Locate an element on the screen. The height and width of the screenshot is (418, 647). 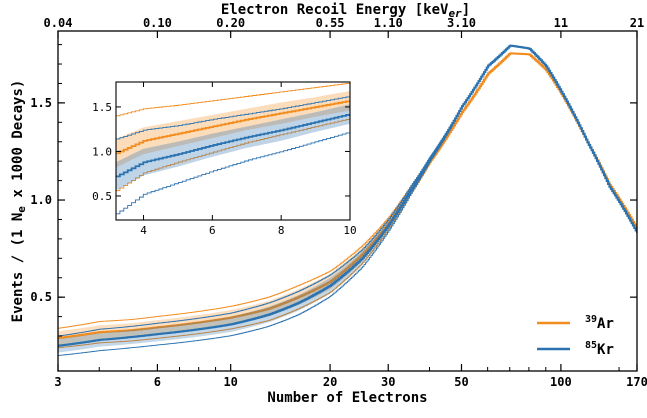
top-tick-label: 0.20 is located at coordinates (230, 23).